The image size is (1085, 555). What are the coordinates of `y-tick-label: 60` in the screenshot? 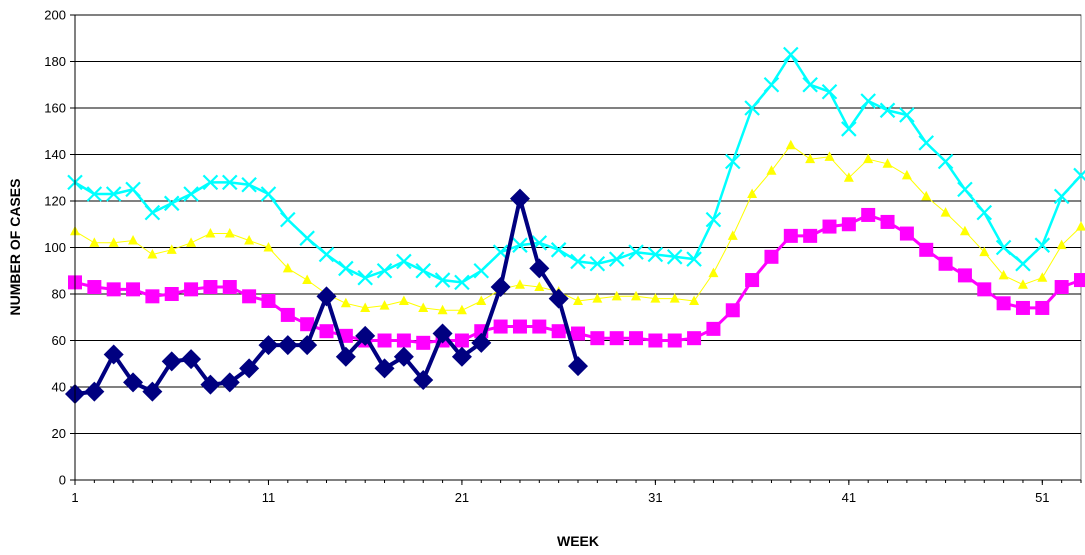 It's located at (59, 340).